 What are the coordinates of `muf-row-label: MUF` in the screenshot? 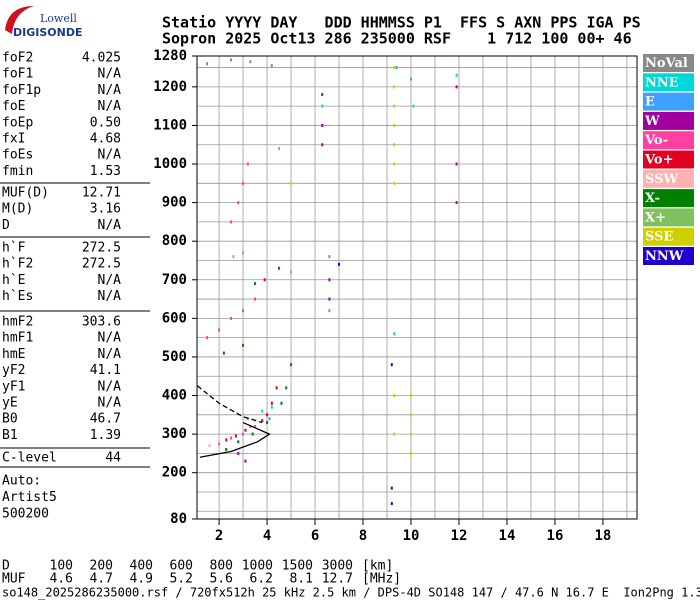 It's located at (14, 579).